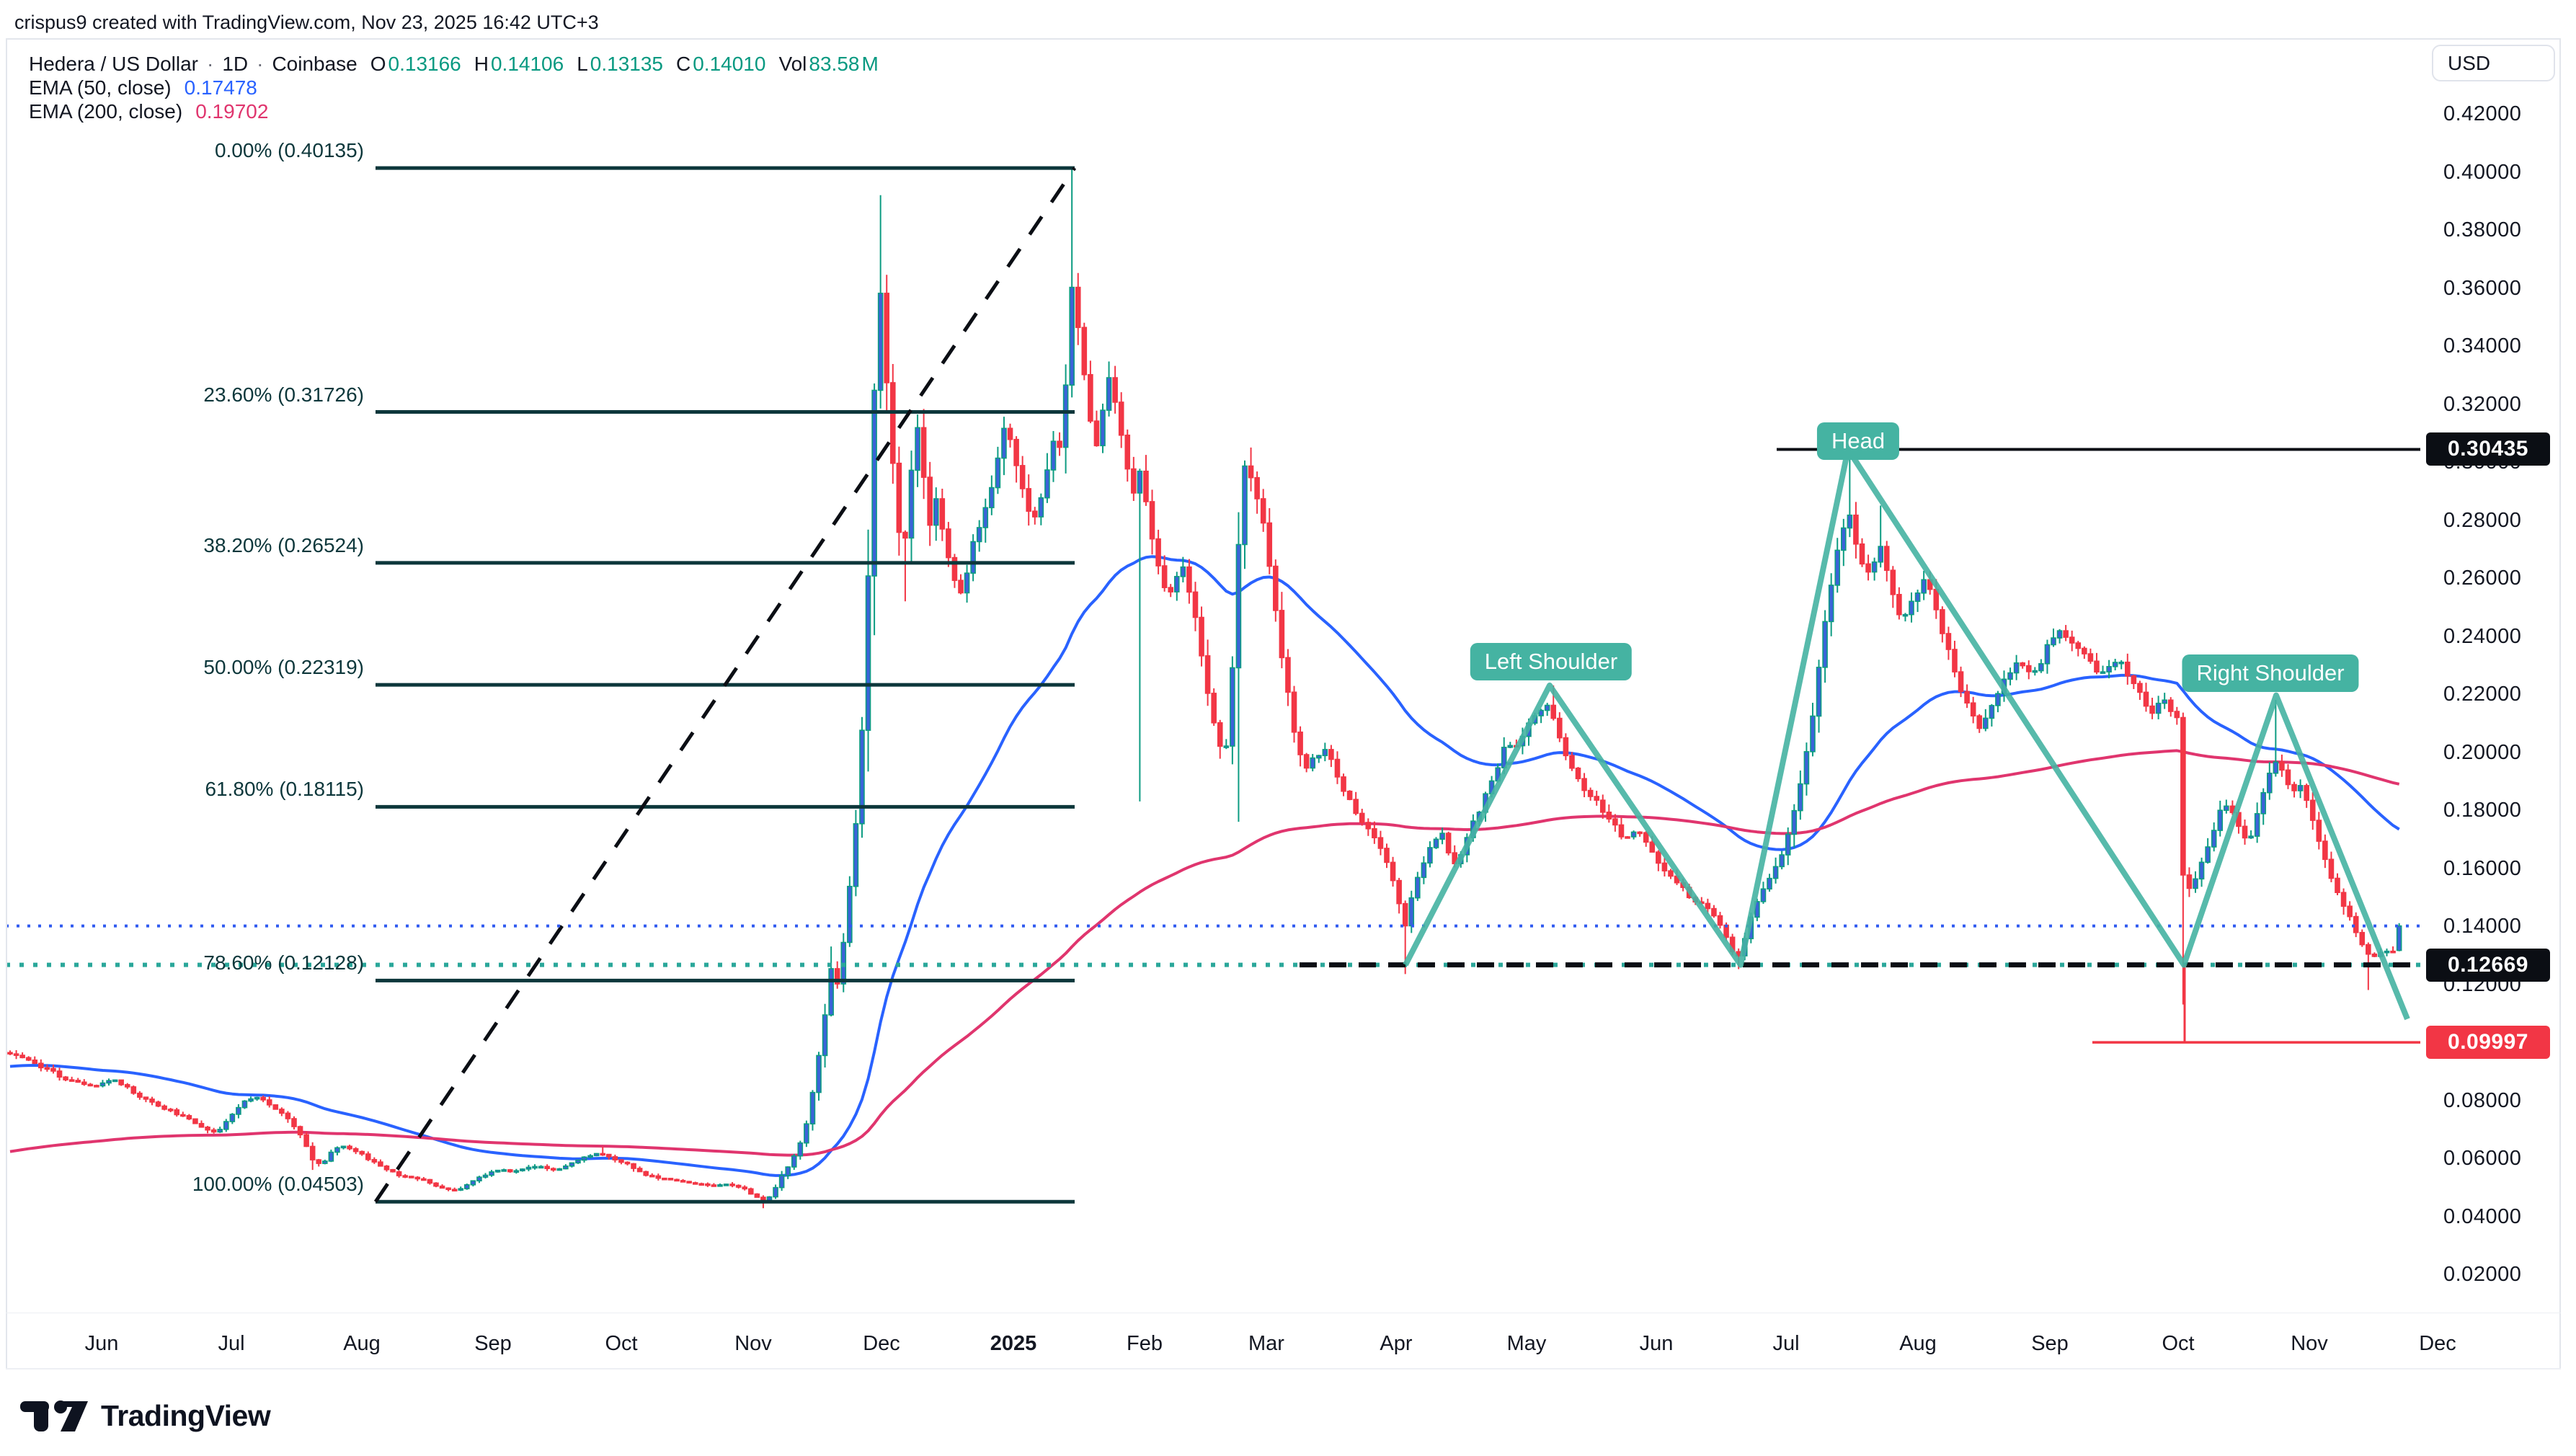 Image resolution: width=2576 pixels, height=1456 pixels. I want to click on currency-button: USD, so click(2493, 63).